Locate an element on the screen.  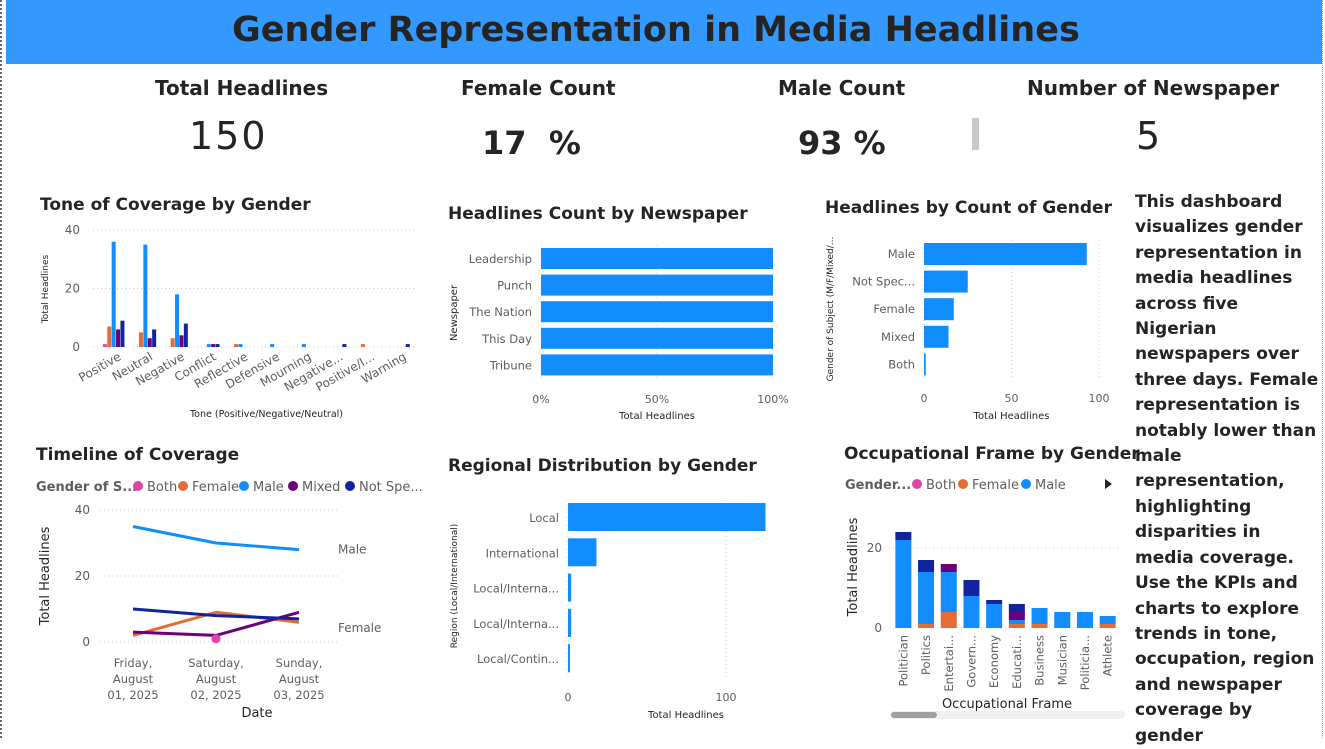
gender-category-label: Both is located at coordinates (901, 364).